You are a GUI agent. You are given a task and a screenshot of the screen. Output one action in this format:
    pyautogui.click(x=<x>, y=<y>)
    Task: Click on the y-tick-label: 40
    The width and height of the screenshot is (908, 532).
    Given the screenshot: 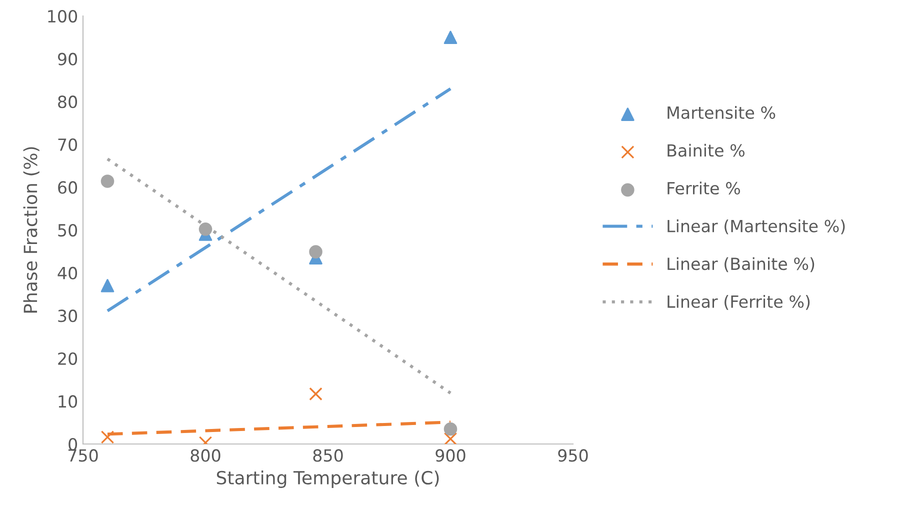 What is the action you would take?
    pyautogui.click(x=68, y=273)
    